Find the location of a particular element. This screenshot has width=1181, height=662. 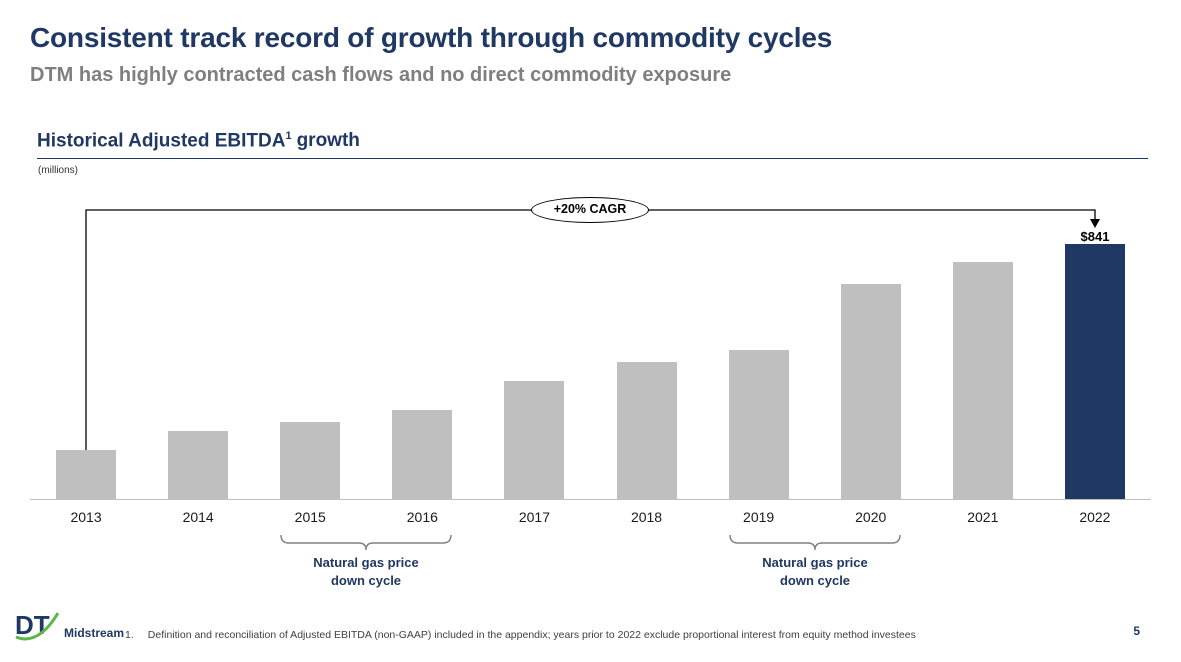

bar-column-2015 is located at coordinates (310, 354).